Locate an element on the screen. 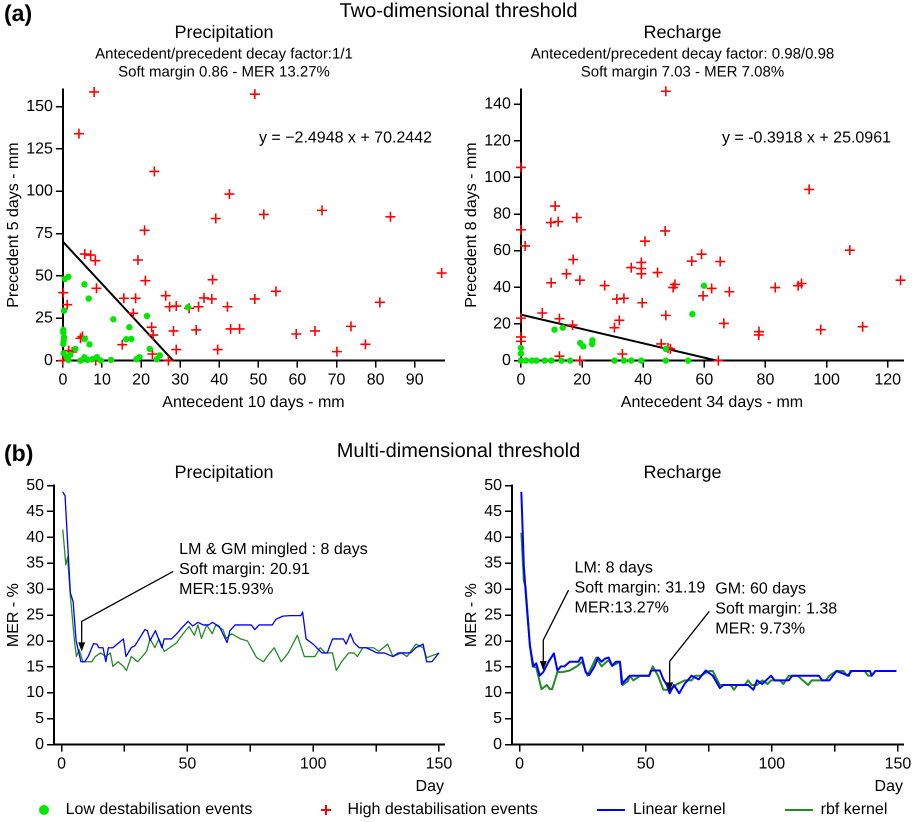 Image resolution: width=917 pixels, height=822 pixels. y-tick-label: 120 is located at coordinates (497, 141).